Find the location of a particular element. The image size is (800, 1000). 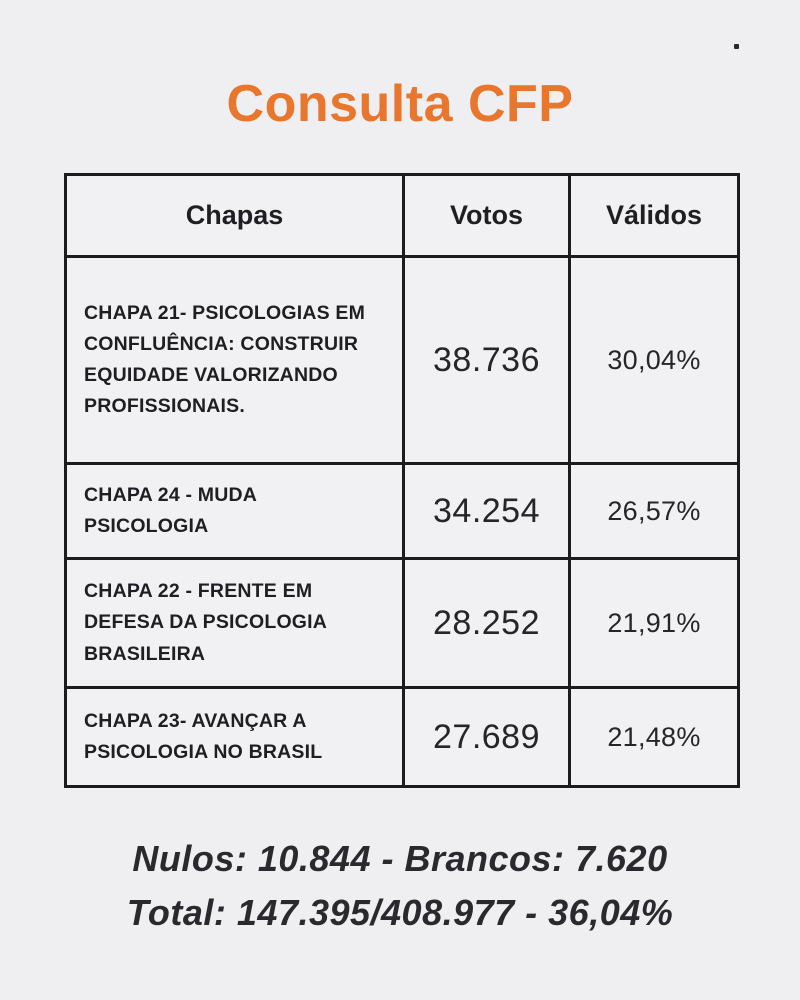

chapa-23-name: CHAPA 23- AVANÇAR A PSICOLOGIA NO BRASIL is located at coordinates (203, 736).